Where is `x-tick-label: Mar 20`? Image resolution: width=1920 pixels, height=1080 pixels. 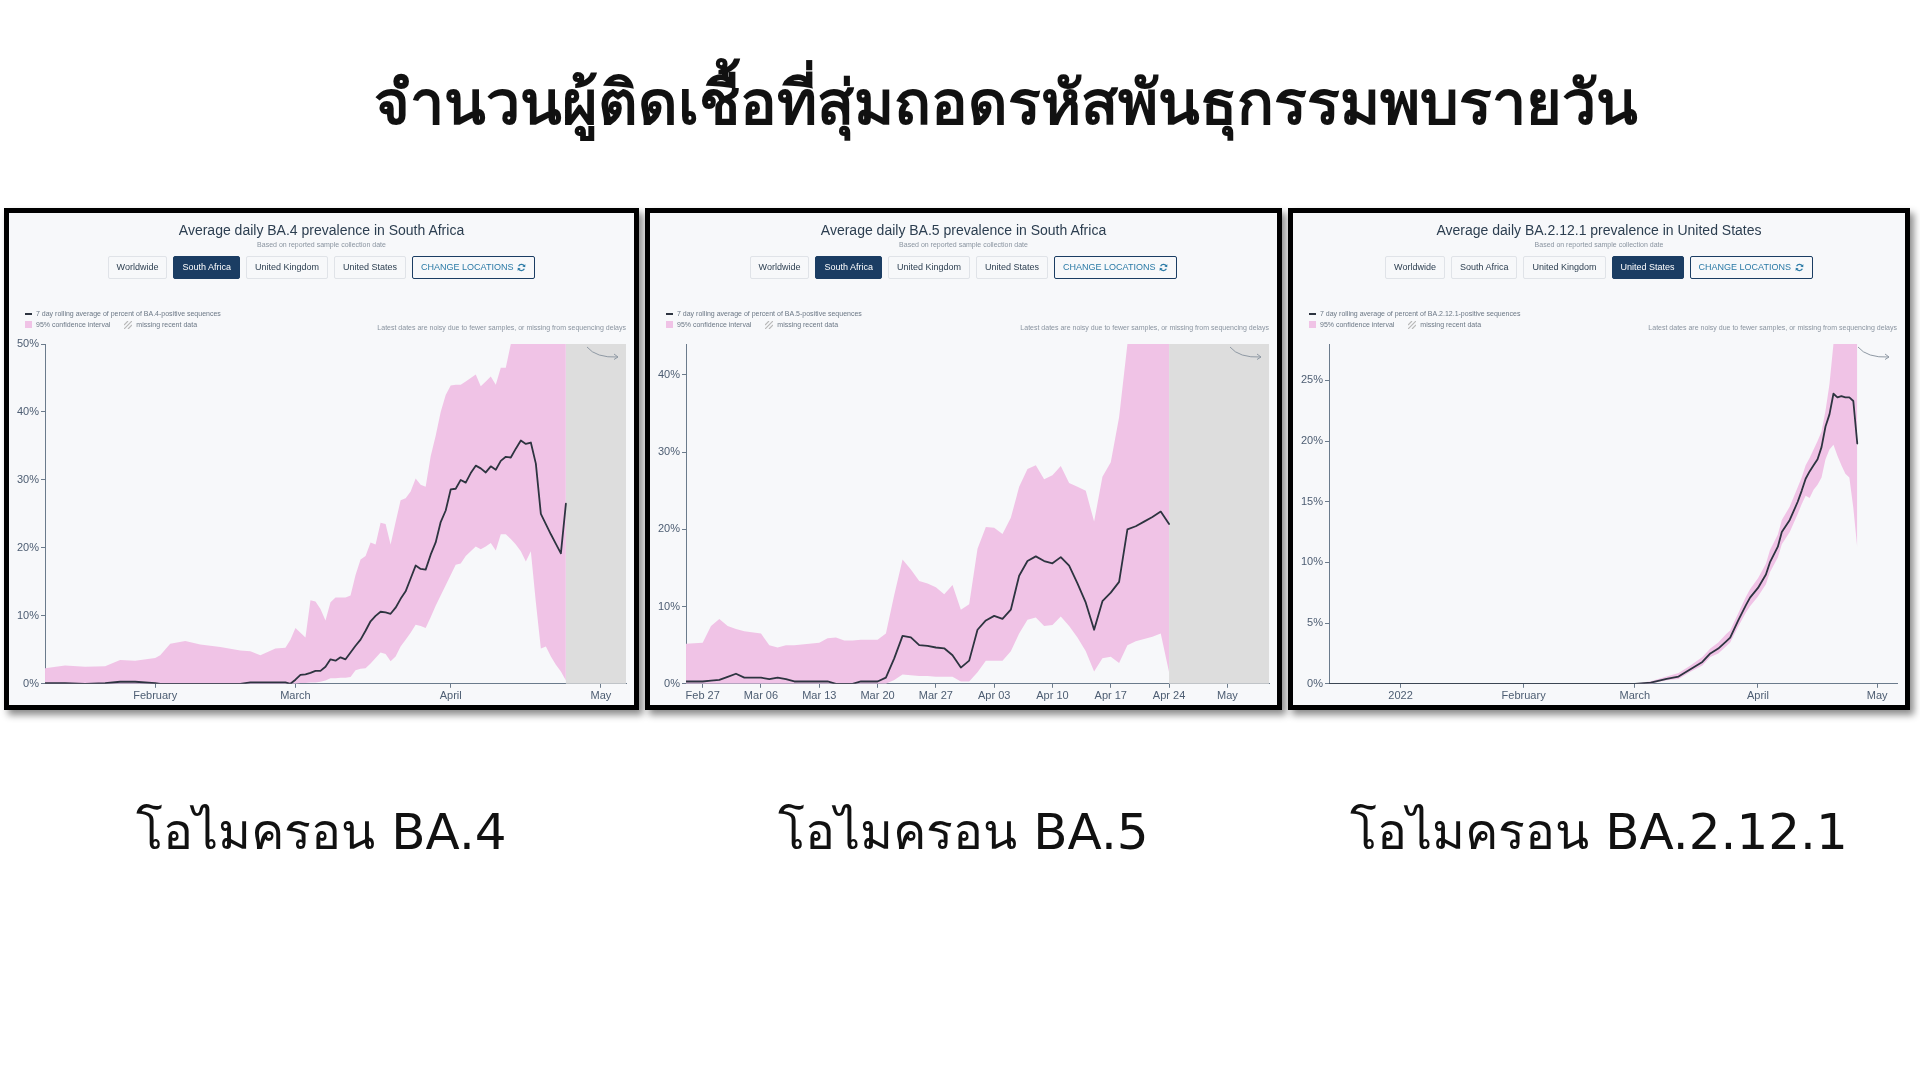 x-tick-label: Mar 20 is located at coordinates (877, 695).